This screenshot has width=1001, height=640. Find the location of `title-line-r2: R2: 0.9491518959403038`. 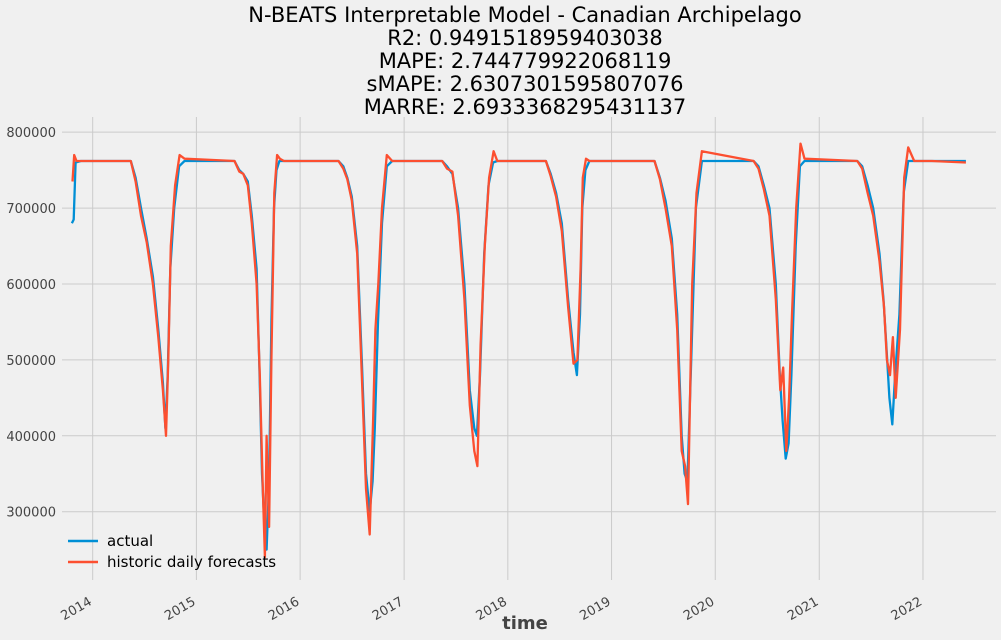

title-line-r2: R2: 0.9491518959403038 is located at coordinates (525, 38).